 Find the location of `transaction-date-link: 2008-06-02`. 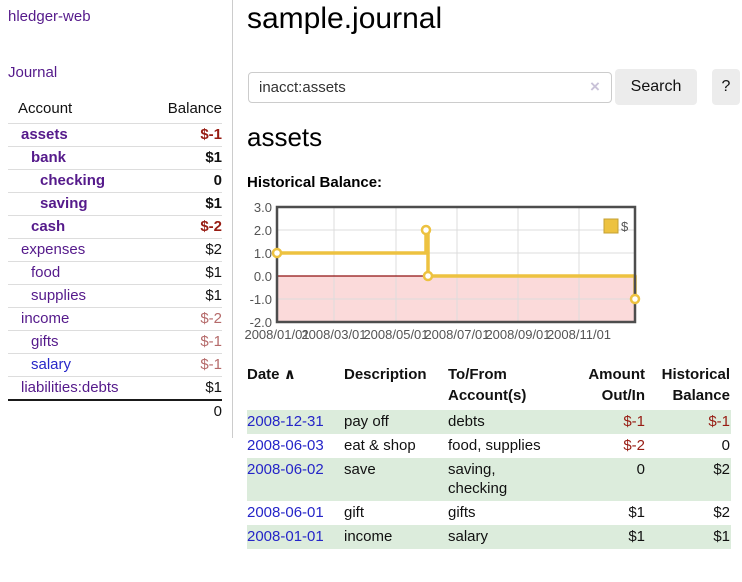

transaction-date-link: 2008-06-02 is located at coordinates (285, 469).